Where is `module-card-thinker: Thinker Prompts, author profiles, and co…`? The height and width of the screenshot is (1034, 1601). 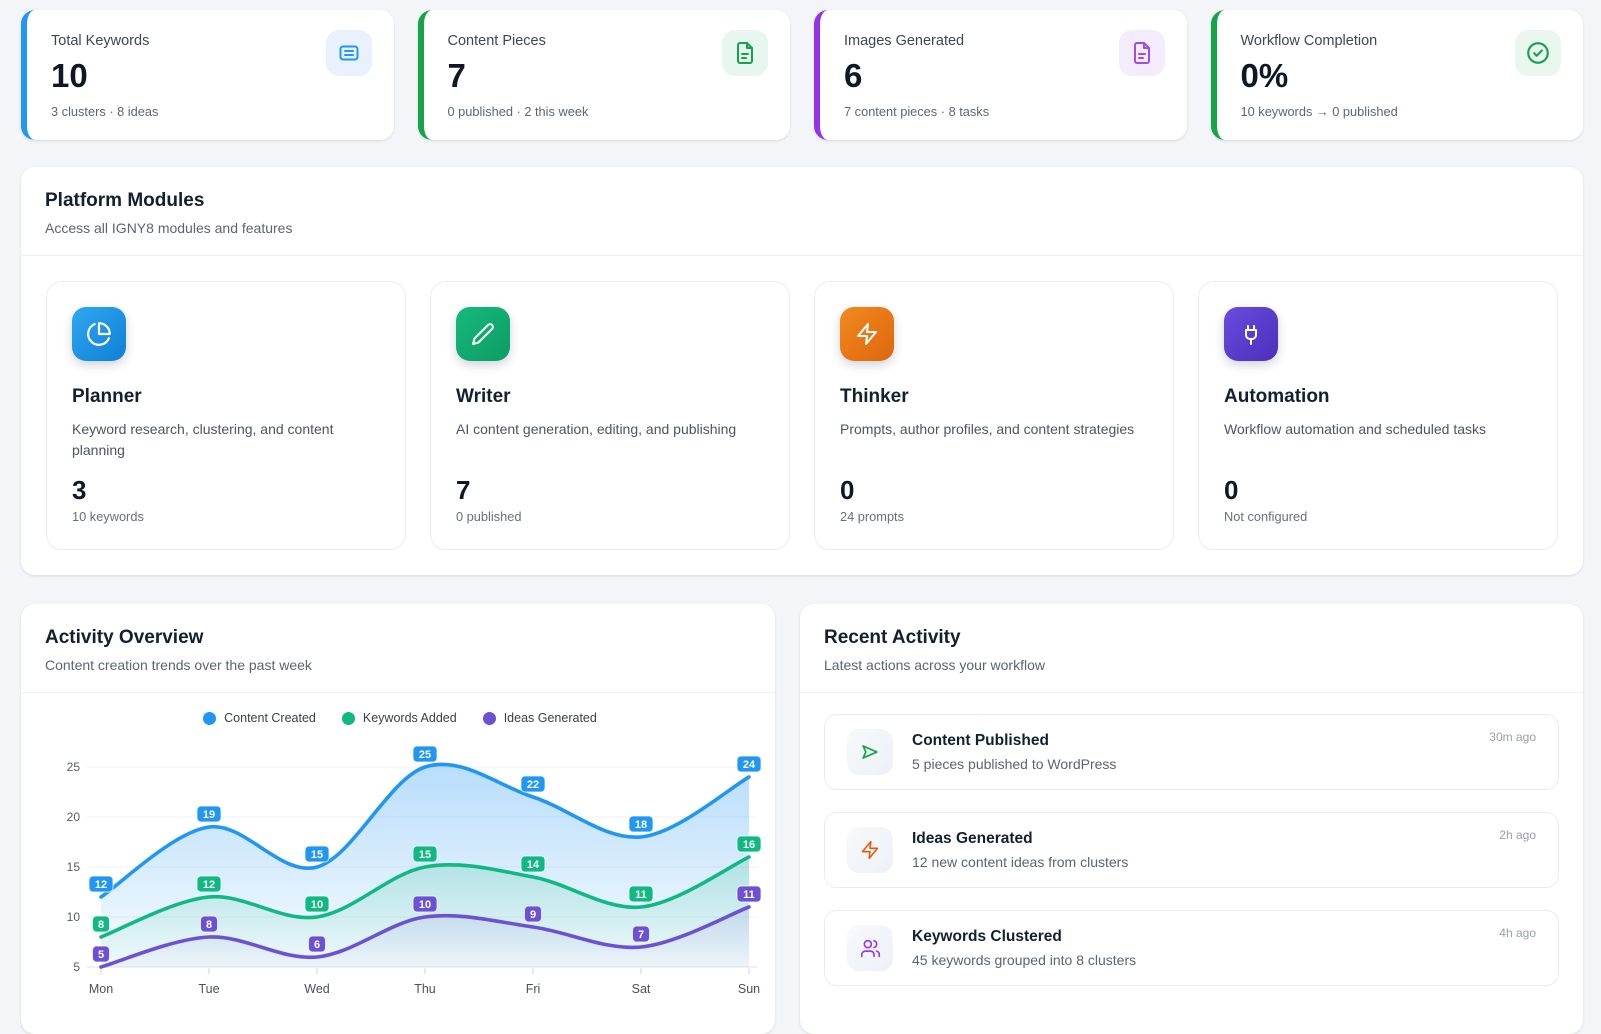 module-card-thinker: Thinker Prompts, author profiles, and co… is located at coordinates (994, 415).